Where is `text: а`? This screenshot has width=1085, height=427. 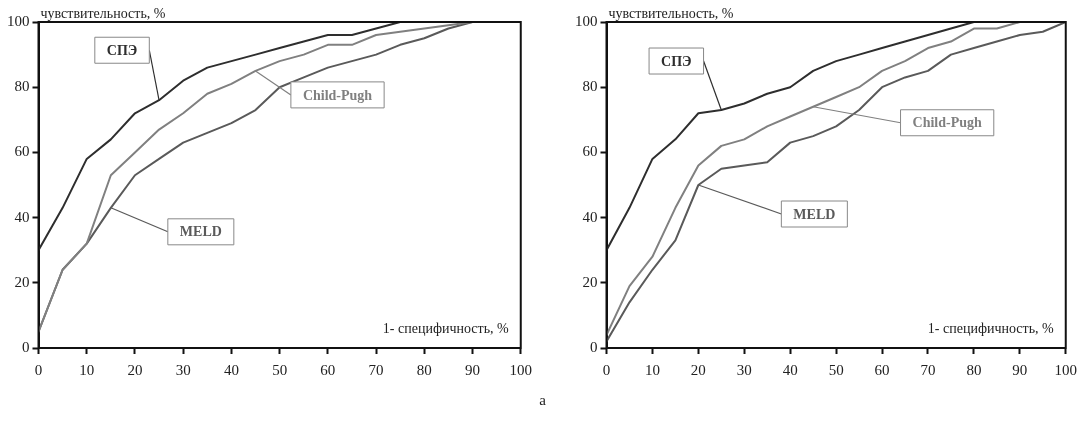
text: а is located at coordinates (542, 400).